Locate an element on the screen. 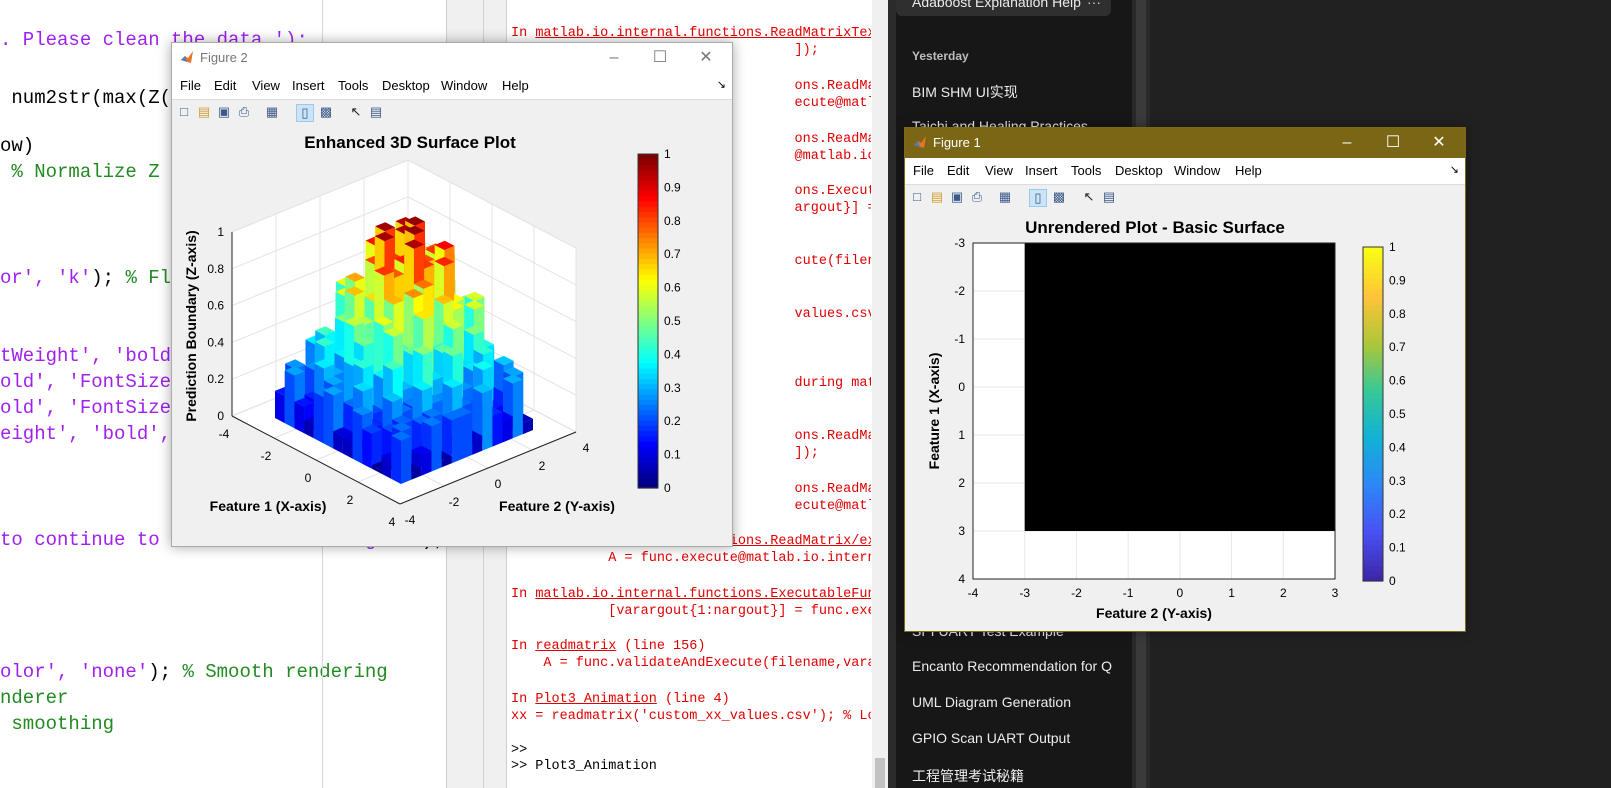 This screenshot has height=788, width=1611. chat-item-5: GPIO Scan UART Output is located at coordinates (991, 738).